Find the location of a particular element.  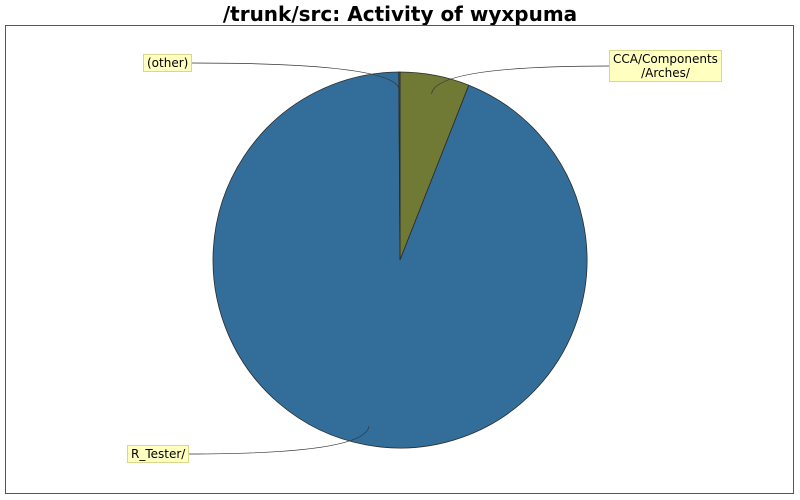

slice-label-line: R_Tester/ is located at coordinates (158, 454).